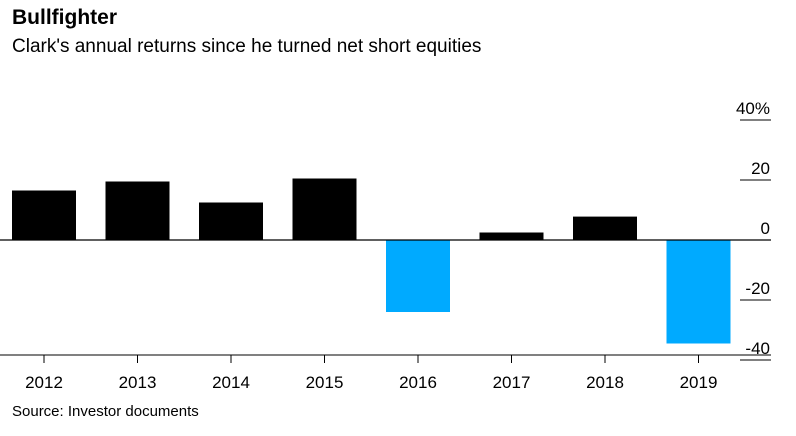 Image resolution: width=796 pixels, height=436 pixels. Describe the element at coordinates (512, 382) in the screenshot. I see `x-tick-label: 2017` at that location.